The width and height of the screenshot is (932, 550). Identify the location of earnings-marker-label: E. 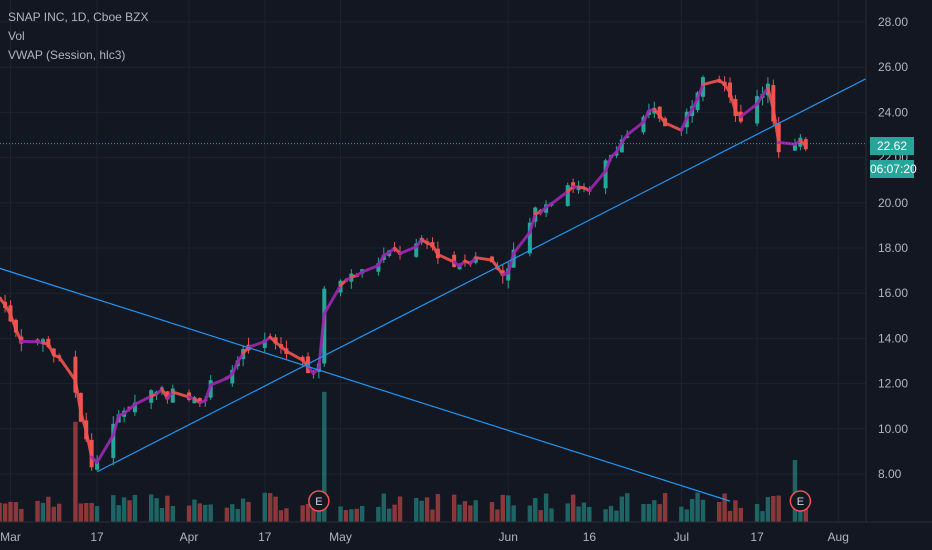
(800, 502).